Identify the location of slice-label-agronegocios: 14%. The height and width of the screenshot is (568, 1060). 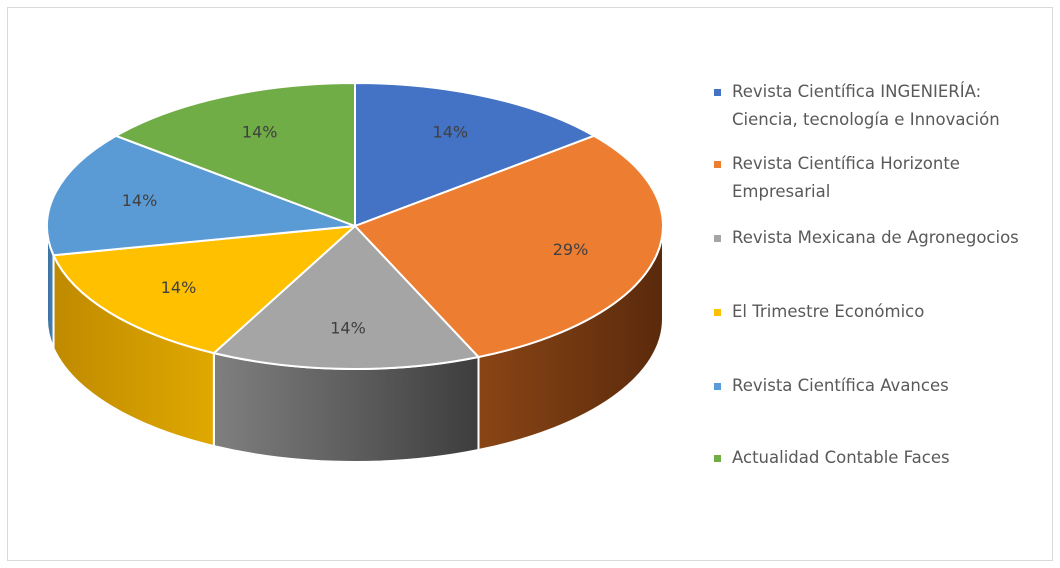
(348, 327).